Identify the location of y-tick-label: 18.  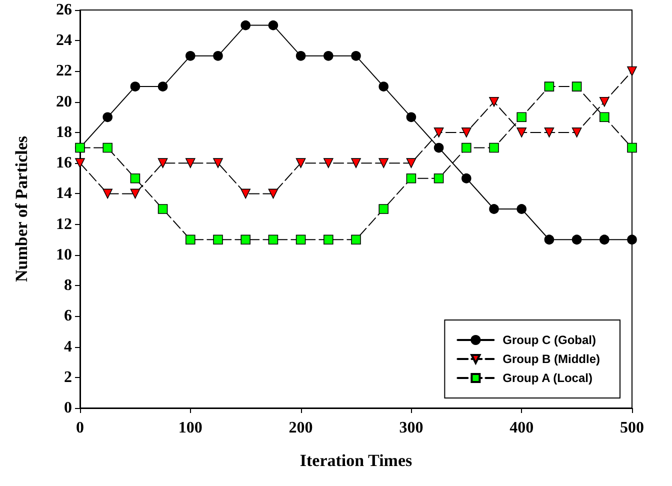
(64, 132).